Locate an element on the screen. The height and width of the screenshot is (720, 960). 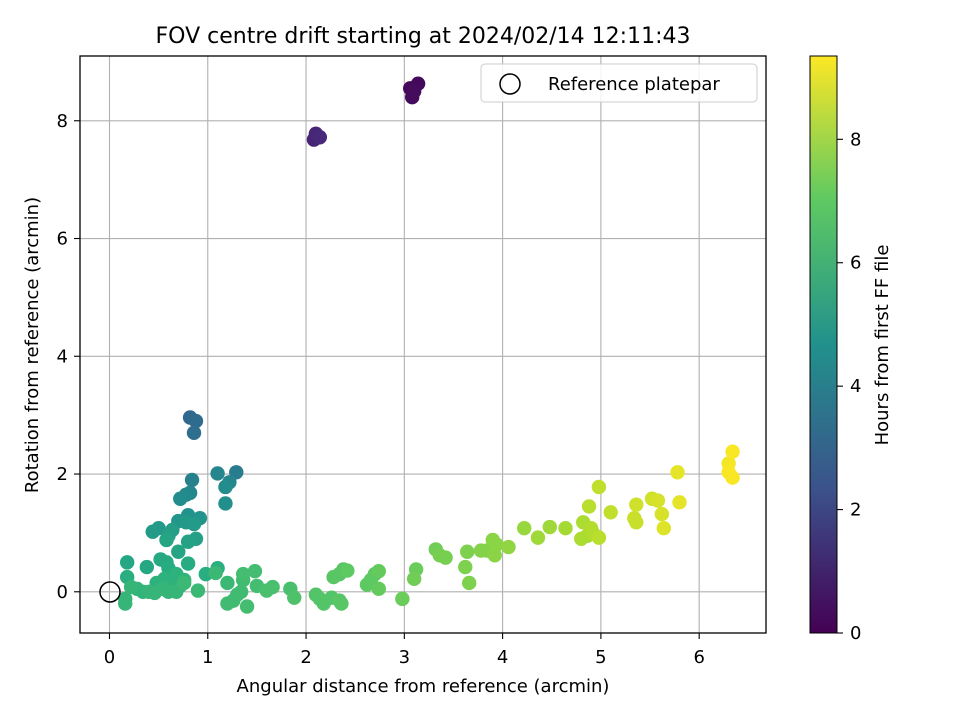
x-tick-label: 2 is located at coordinates (305, 657).